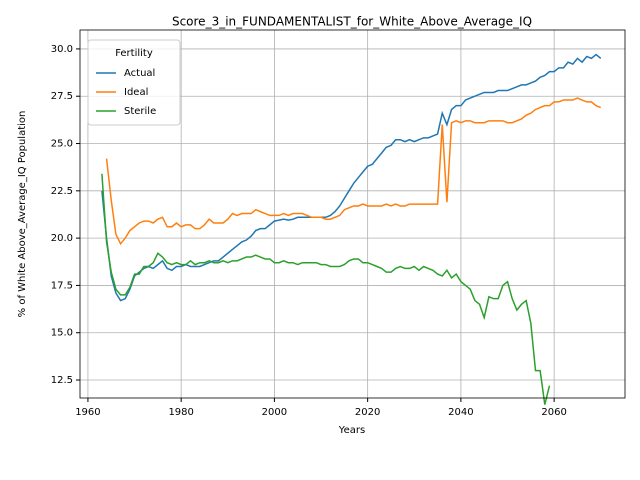 The width and height of the screenshot is (640, 480). What do you see at coordinates (180, 412) in the screenshot?
I see `x-tick-label: 1980` at bounding box center [180, 412].